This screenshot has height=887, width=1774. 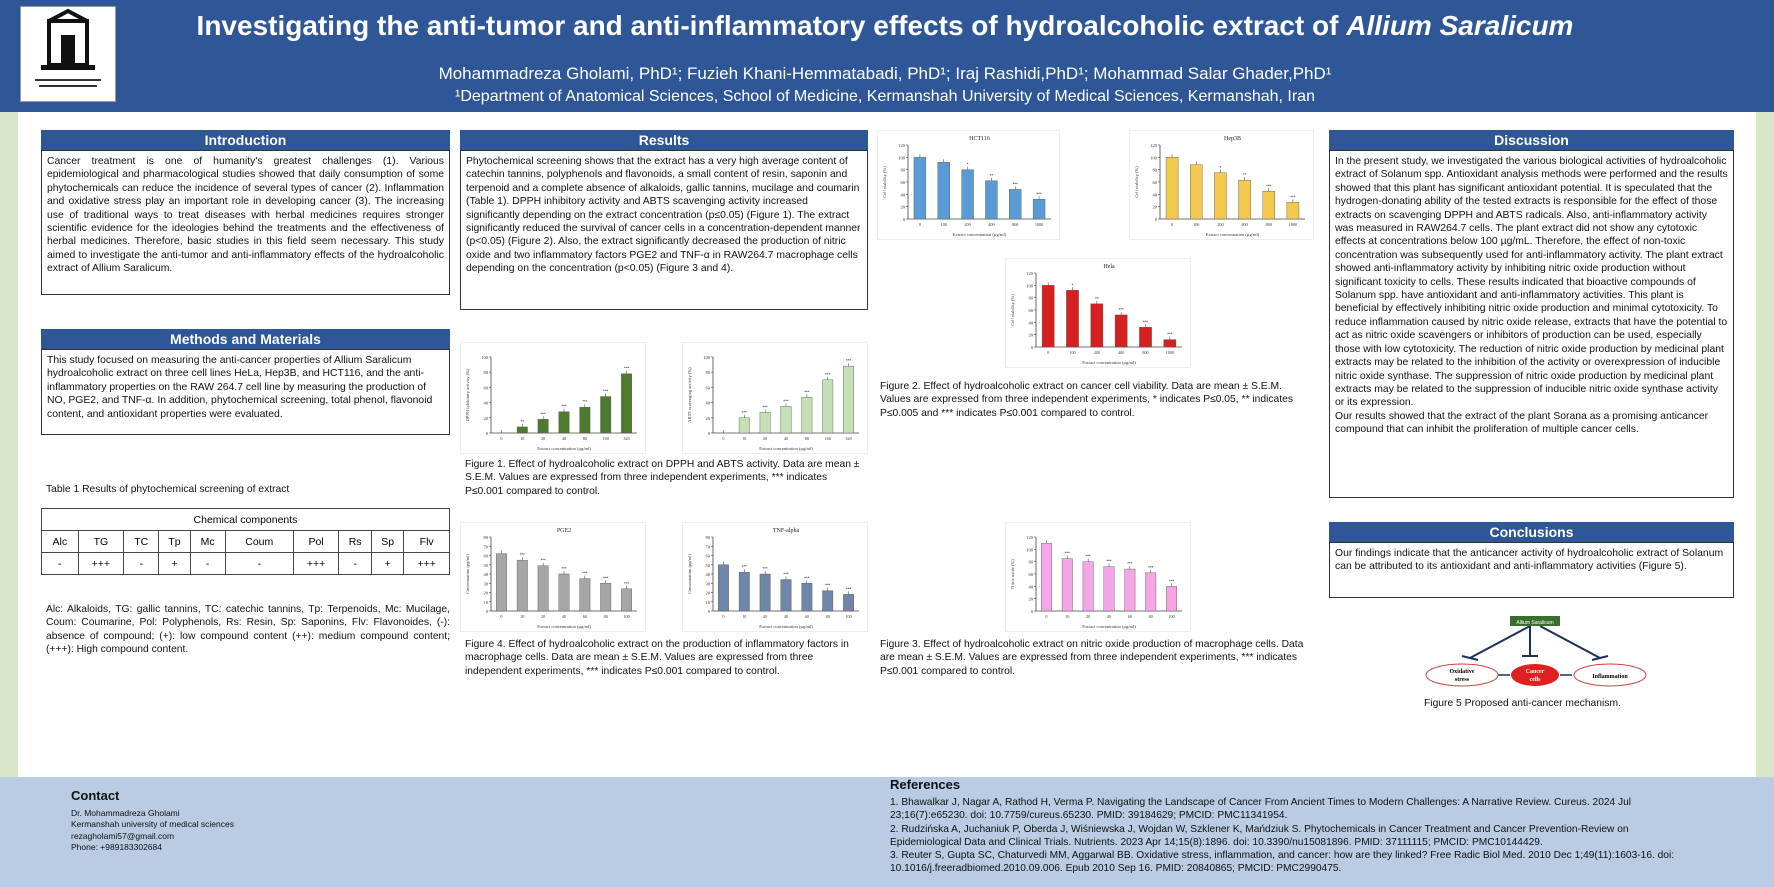 I want to click on y-tick-label: 40, so click(x=903, y=194).